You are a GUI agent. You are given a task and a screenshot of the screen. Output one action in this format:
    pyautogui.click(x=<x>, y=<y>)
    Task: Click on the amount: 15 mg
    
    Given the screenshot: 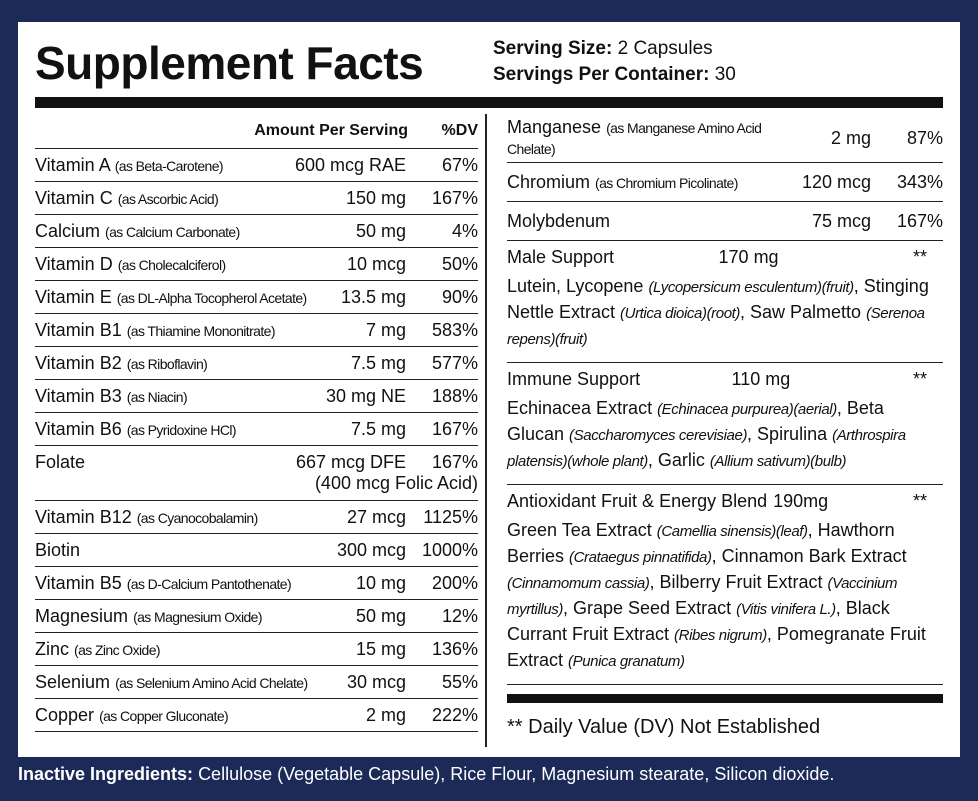 What is the action you would take?
    pyautogui.click(x=380, y=648)
    